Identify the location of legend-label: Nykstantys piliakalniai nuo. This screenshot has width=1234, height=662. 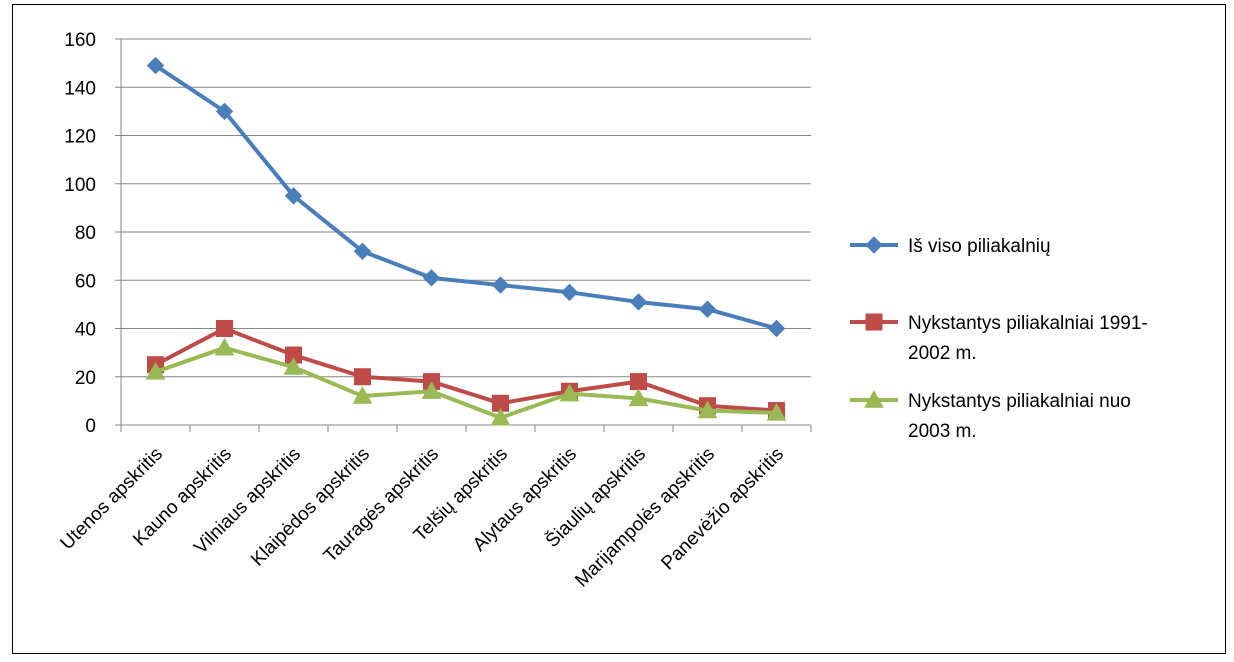
(1019, 401).